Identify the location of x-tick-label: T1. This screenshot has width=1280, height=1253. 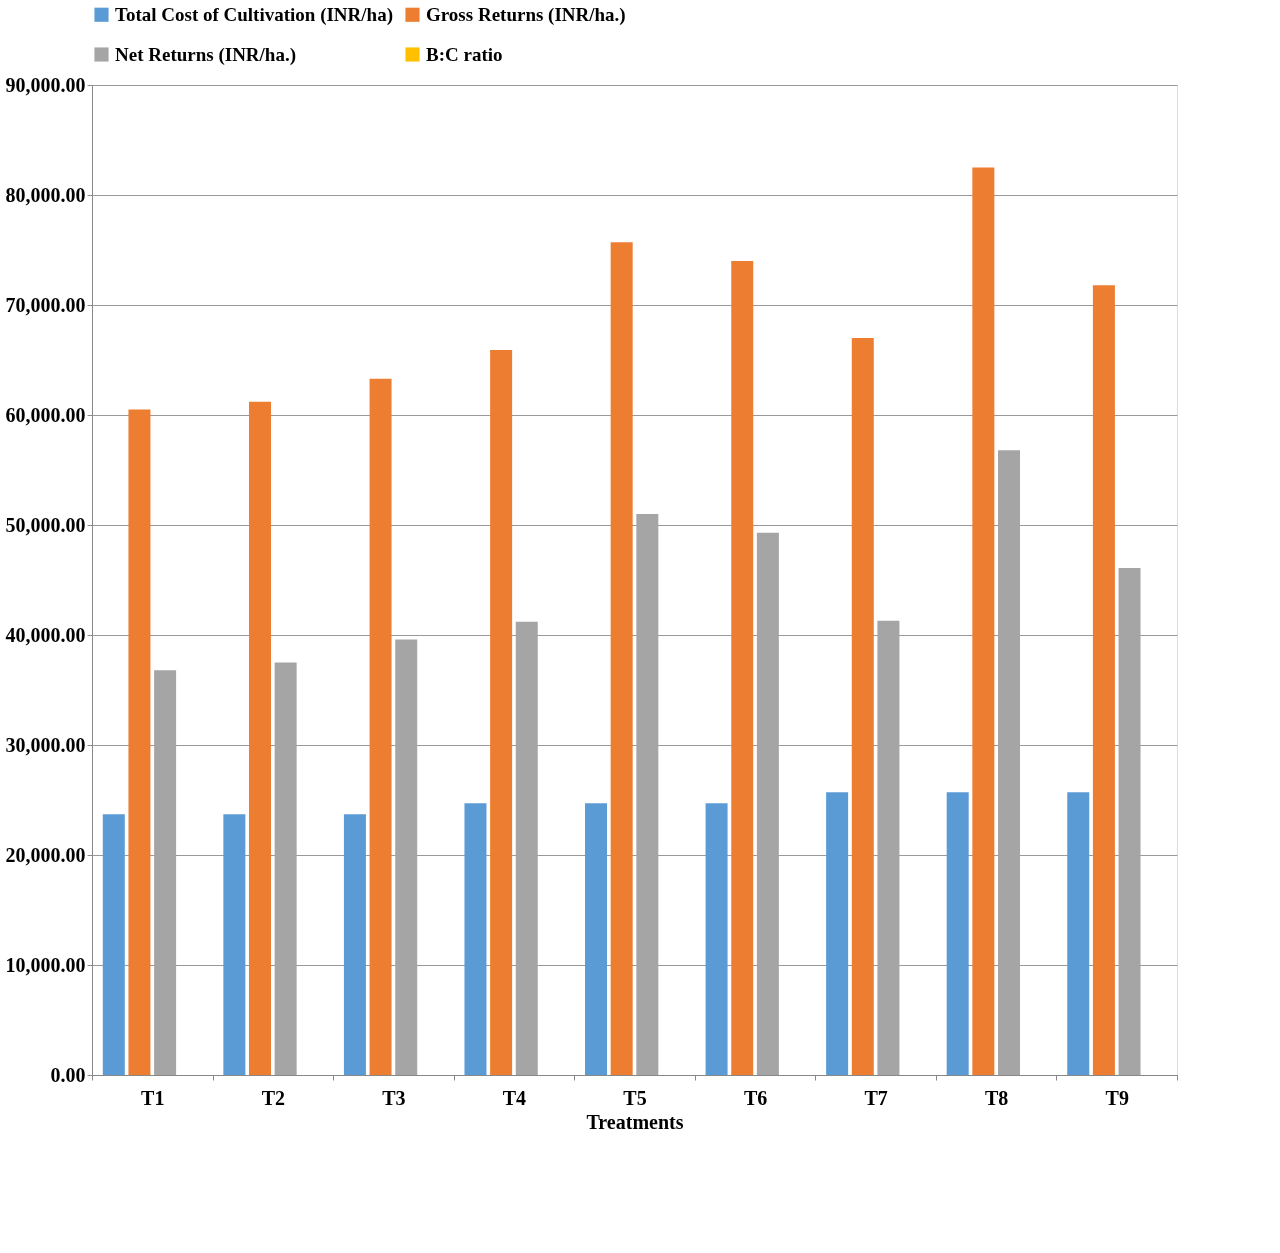
(153, 1097).